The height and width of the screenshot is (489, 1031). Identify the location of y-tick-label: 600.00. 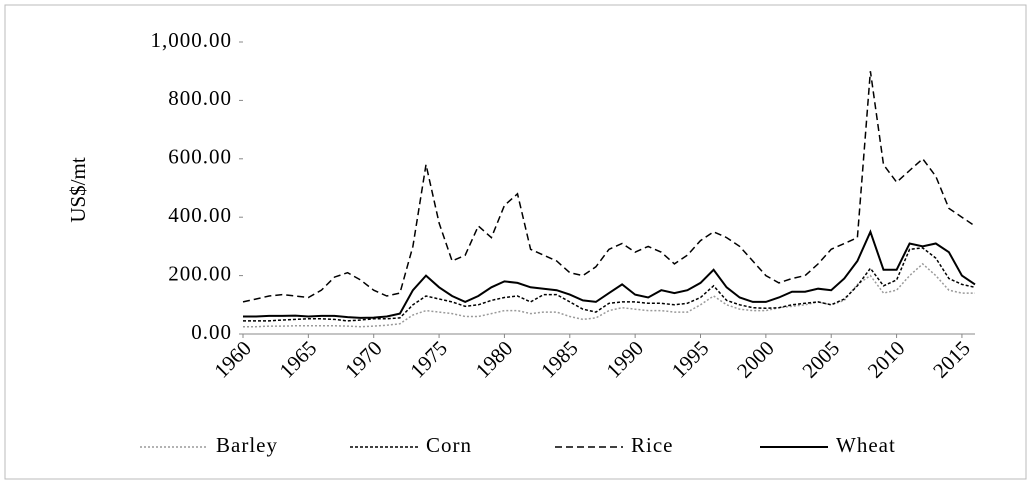
(200, 157).